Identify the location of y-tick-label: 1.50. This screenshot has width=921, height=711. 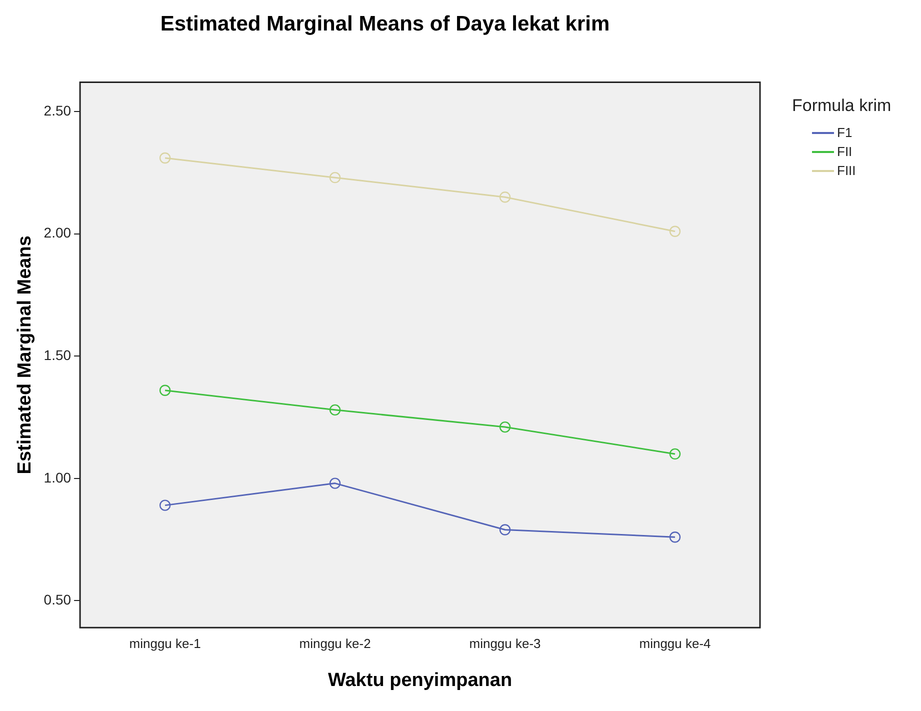
(58, 354).